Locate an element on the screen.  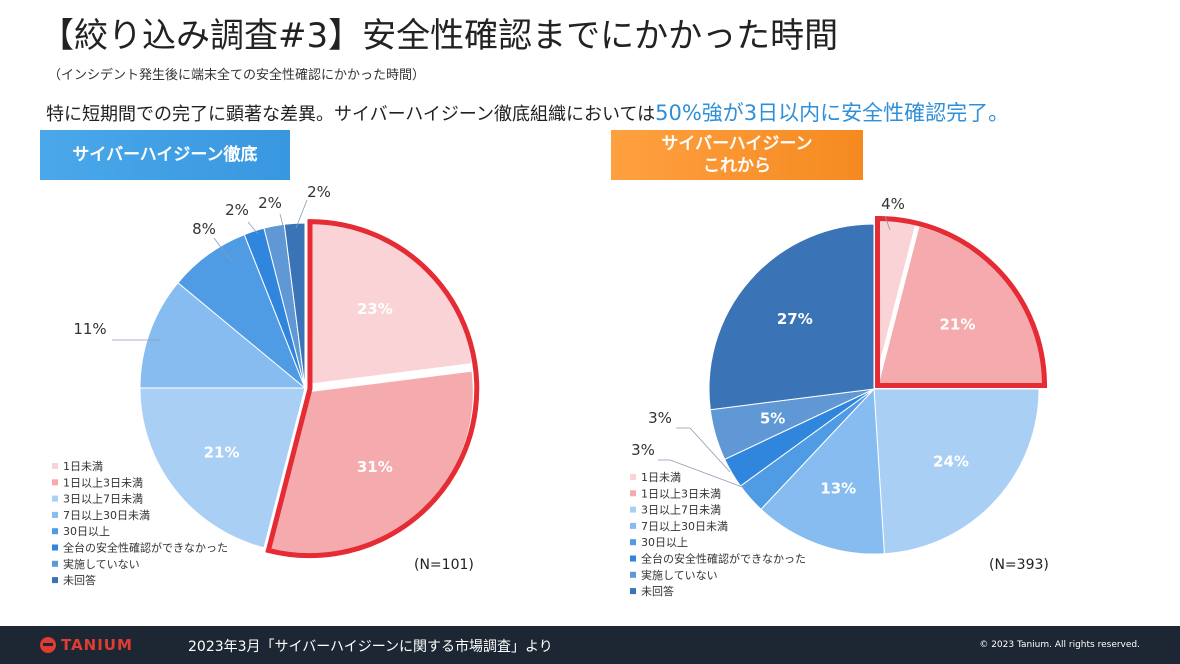
legend-label-0-7: 未回答 is located at coordinates (79, 580).